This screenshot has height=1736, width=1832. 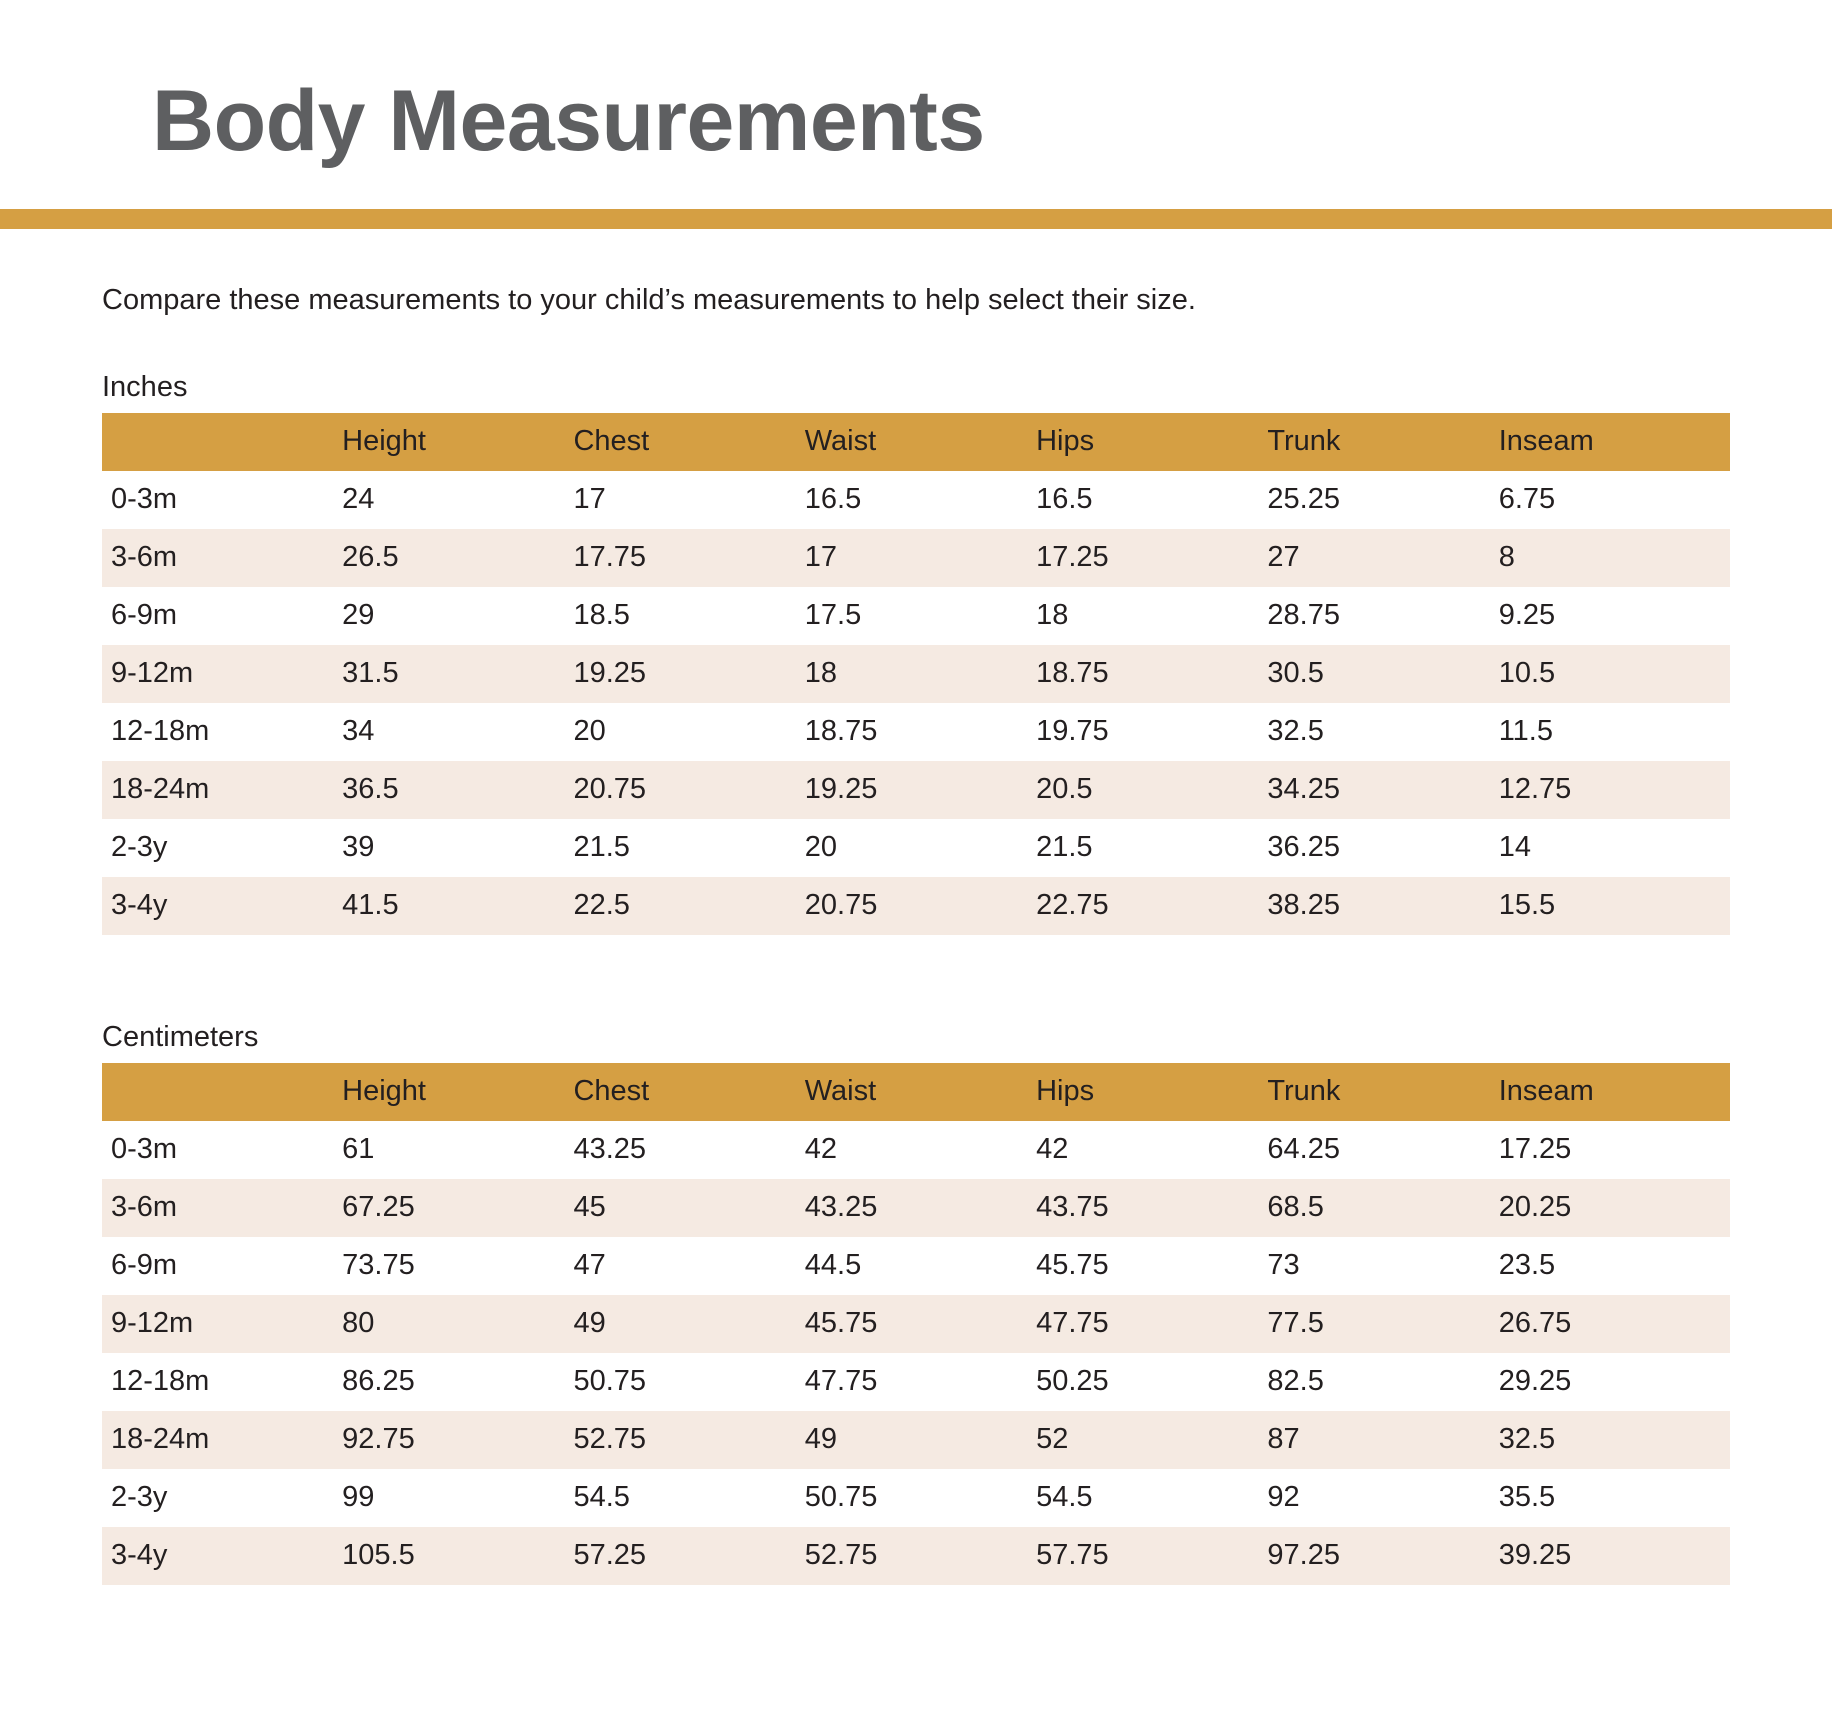 What do you see at coordinates (1303, 905) in the screenshot?
I see `measurement-cell: 38.25` at bounding box center [1303, 905].